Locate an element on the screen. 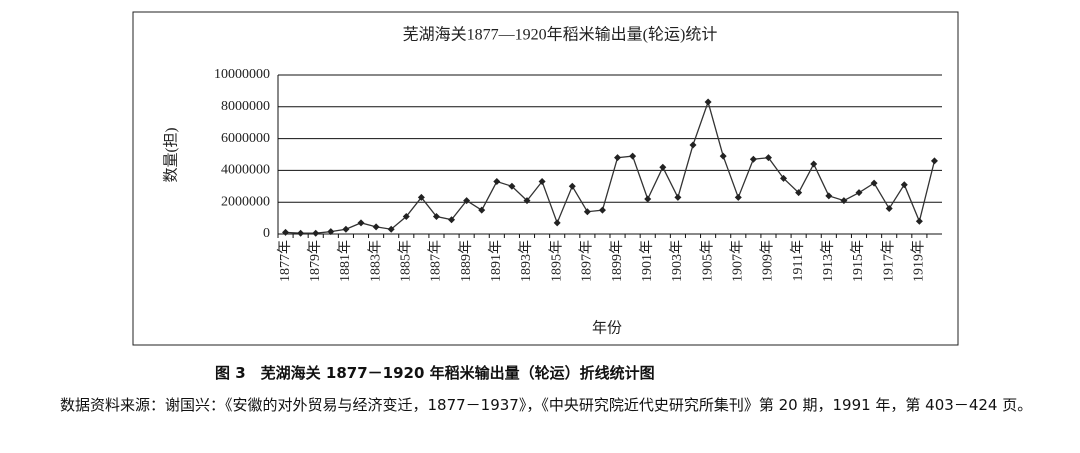  x-tick-label: 1879年 is located at coordinates (315, 261).